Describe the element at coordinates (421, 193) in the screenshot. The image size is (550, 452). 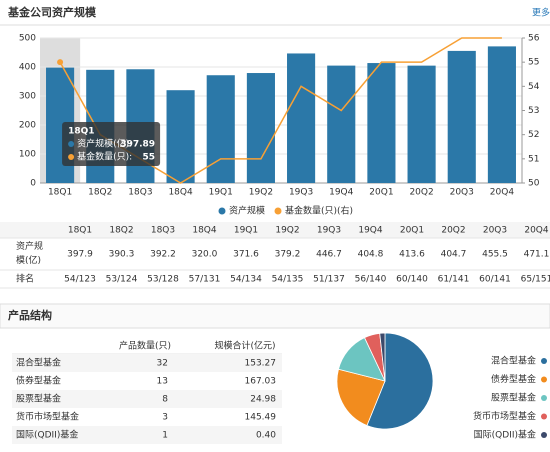
I see `x-tick-label: 20Q2` at that location.